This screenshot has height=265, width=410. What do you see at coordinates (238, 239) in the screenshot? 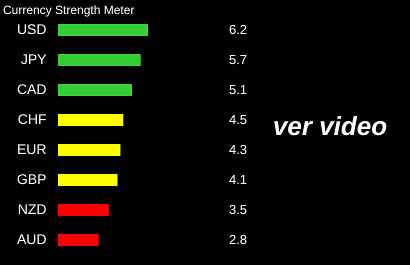
I see `data-label: 2.8` at bounding box center [238, 239].